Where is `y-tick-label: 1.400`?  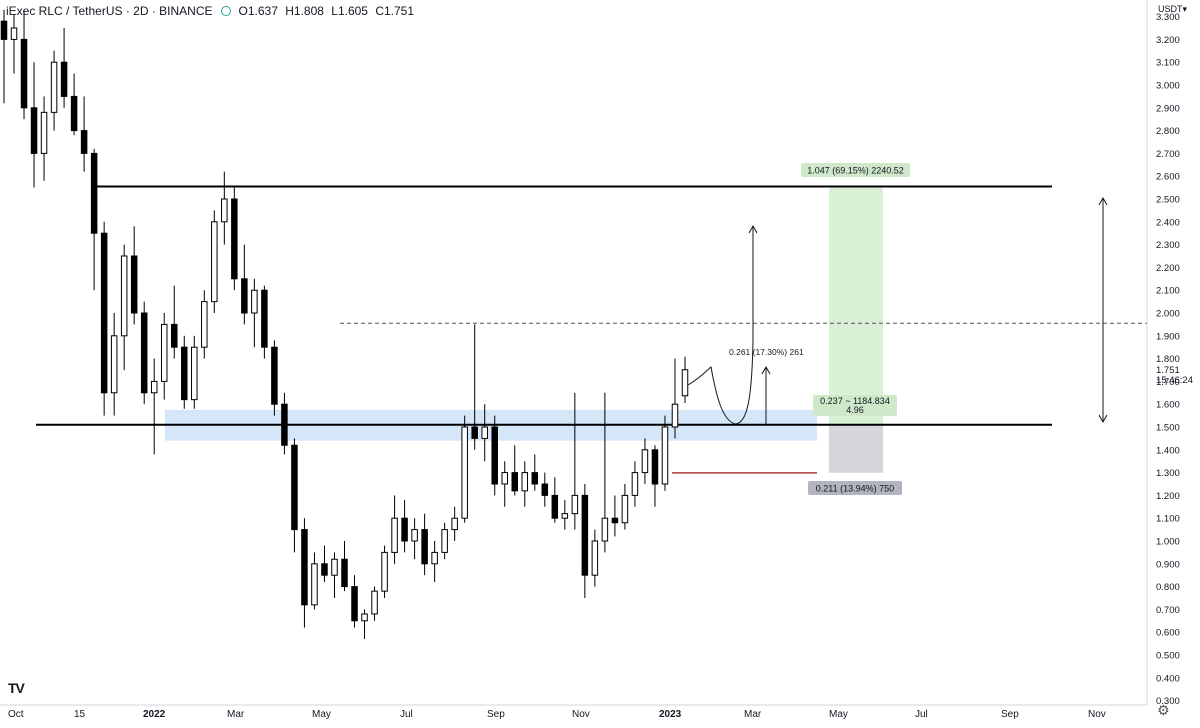
y-tick-label: 1.400 is located at coordinates (1168, 450).